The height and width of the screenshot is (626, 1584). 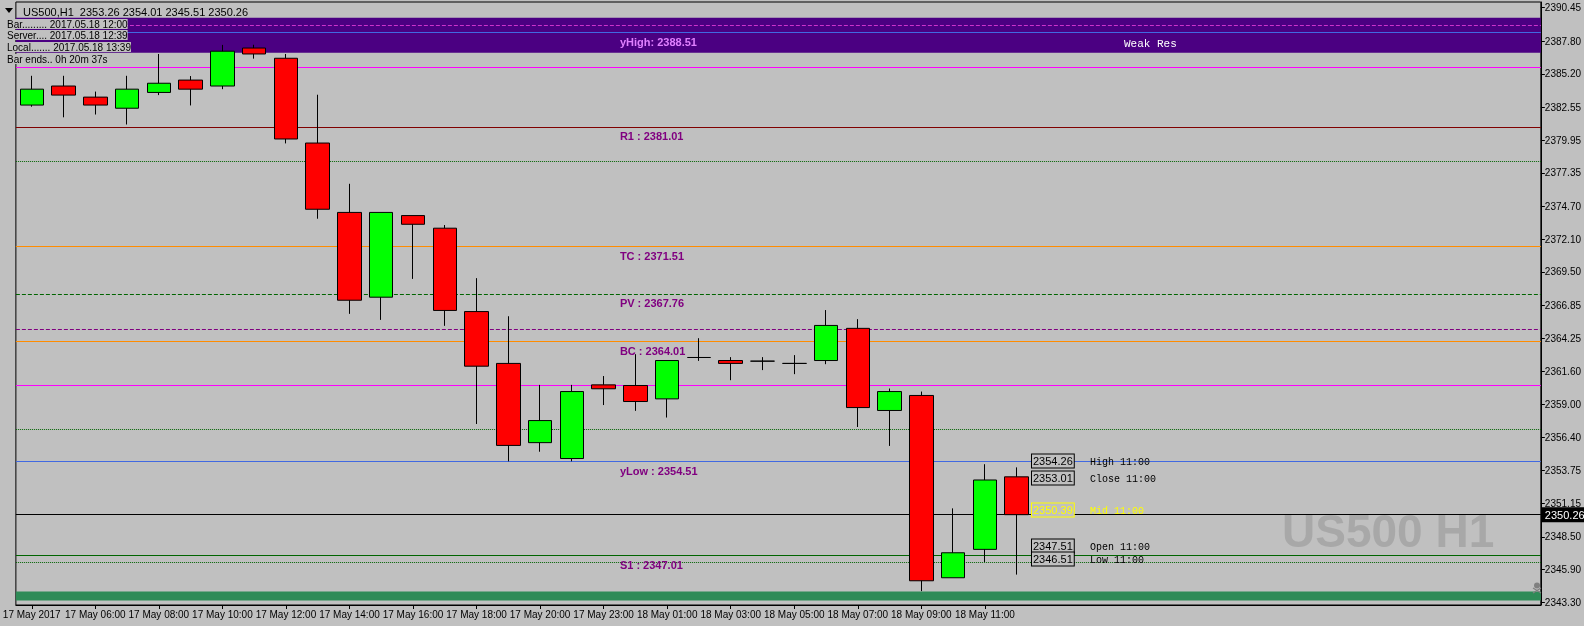 I want to click on y-tick-label: 2356.40, so click(x=1563, y=437).